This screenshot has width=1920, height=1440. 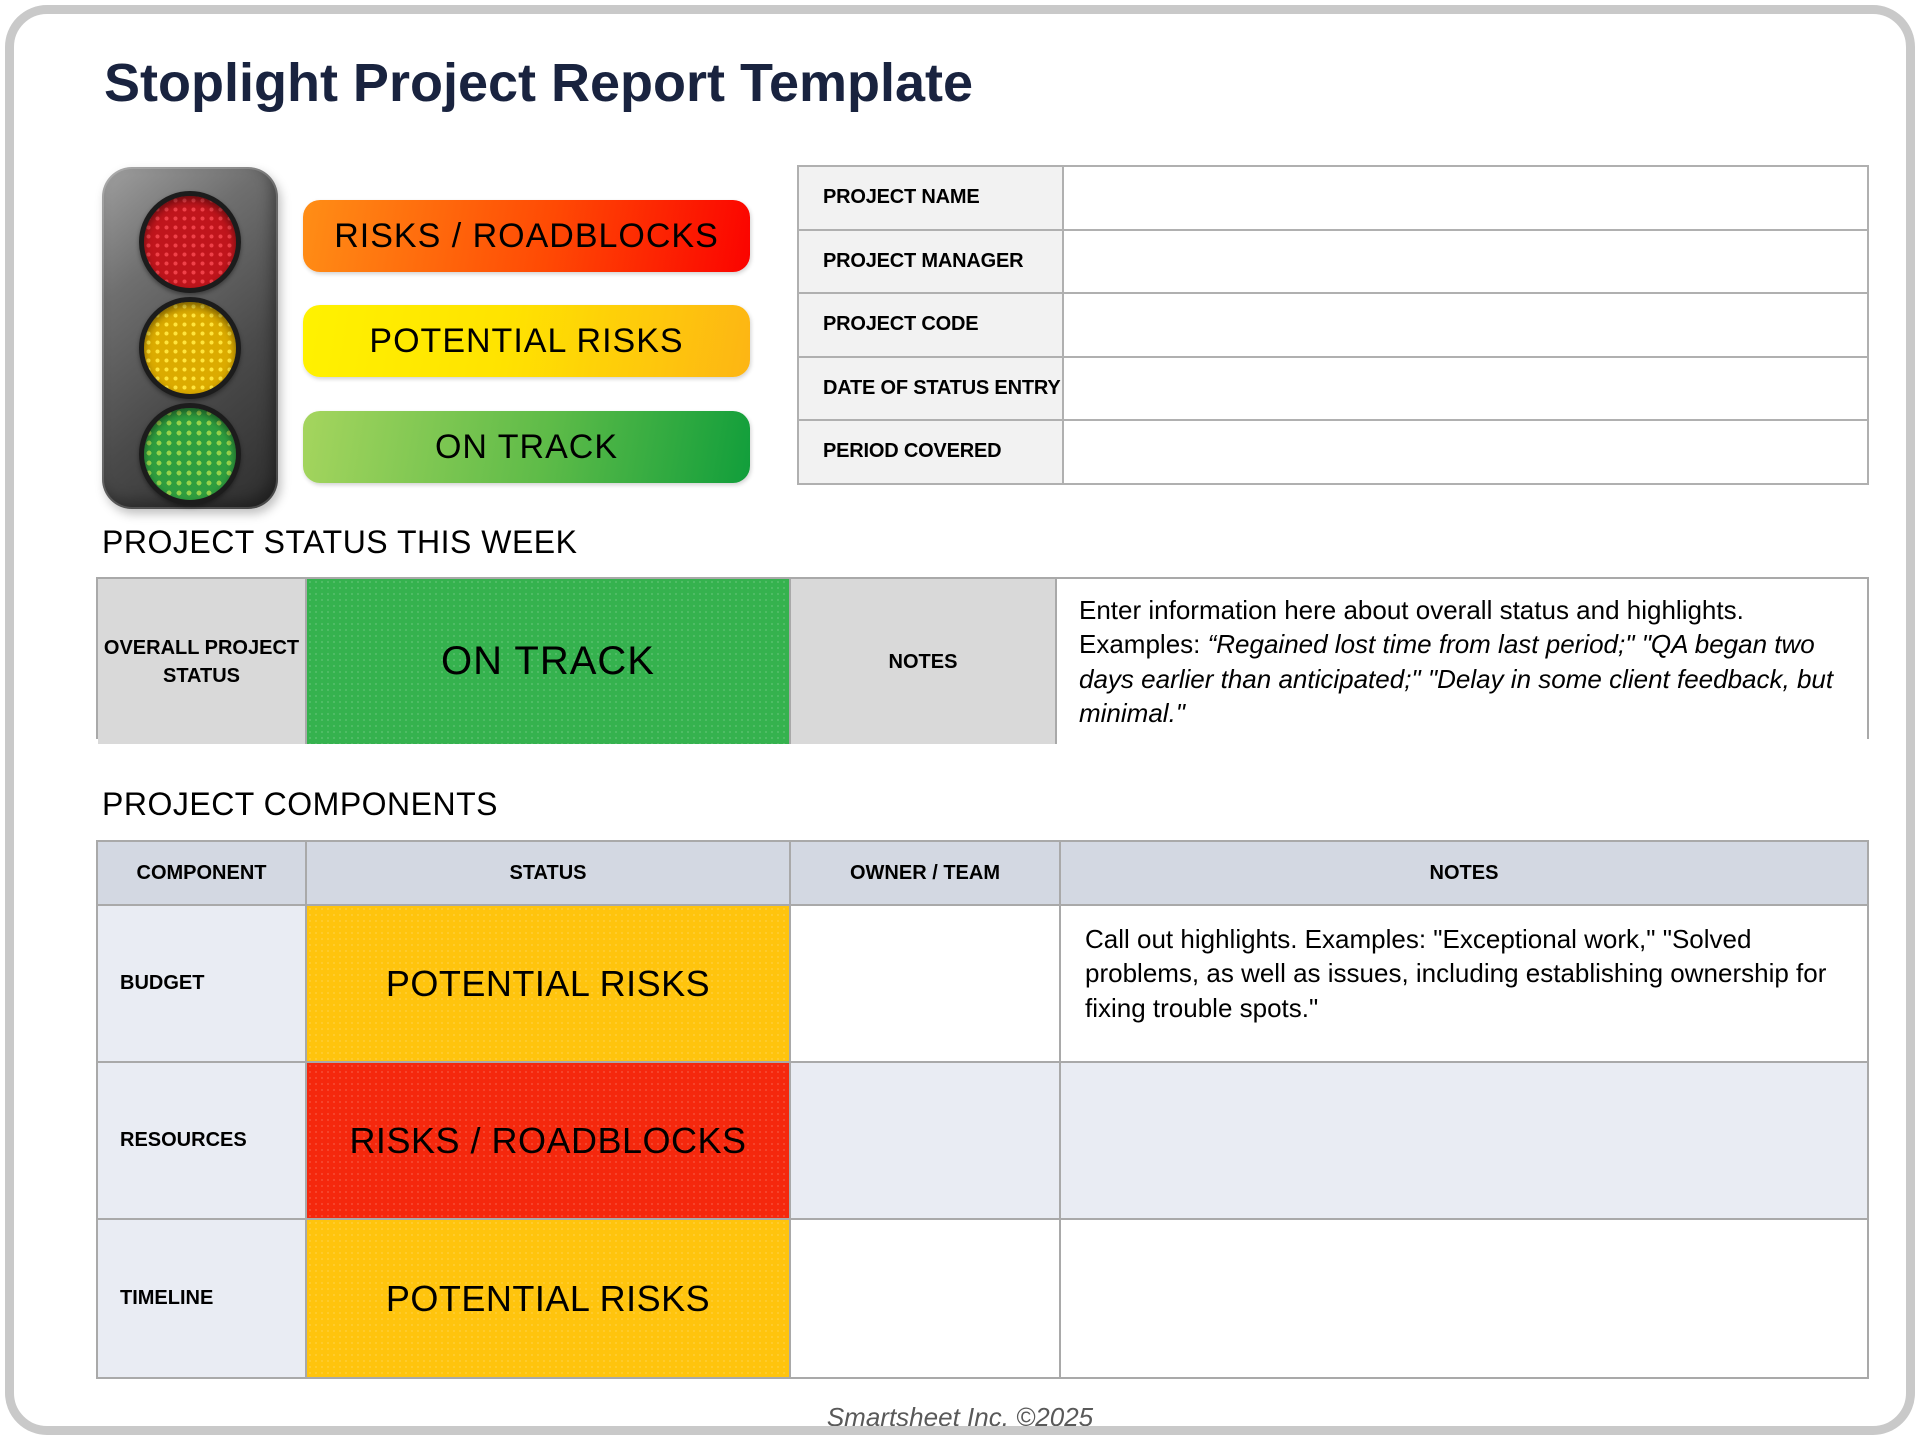 What do you see at coordinates (931, 453) in the screenshot?
I see `period-covered-label: PERIOD COVERED` at bounding box center [931, 453].